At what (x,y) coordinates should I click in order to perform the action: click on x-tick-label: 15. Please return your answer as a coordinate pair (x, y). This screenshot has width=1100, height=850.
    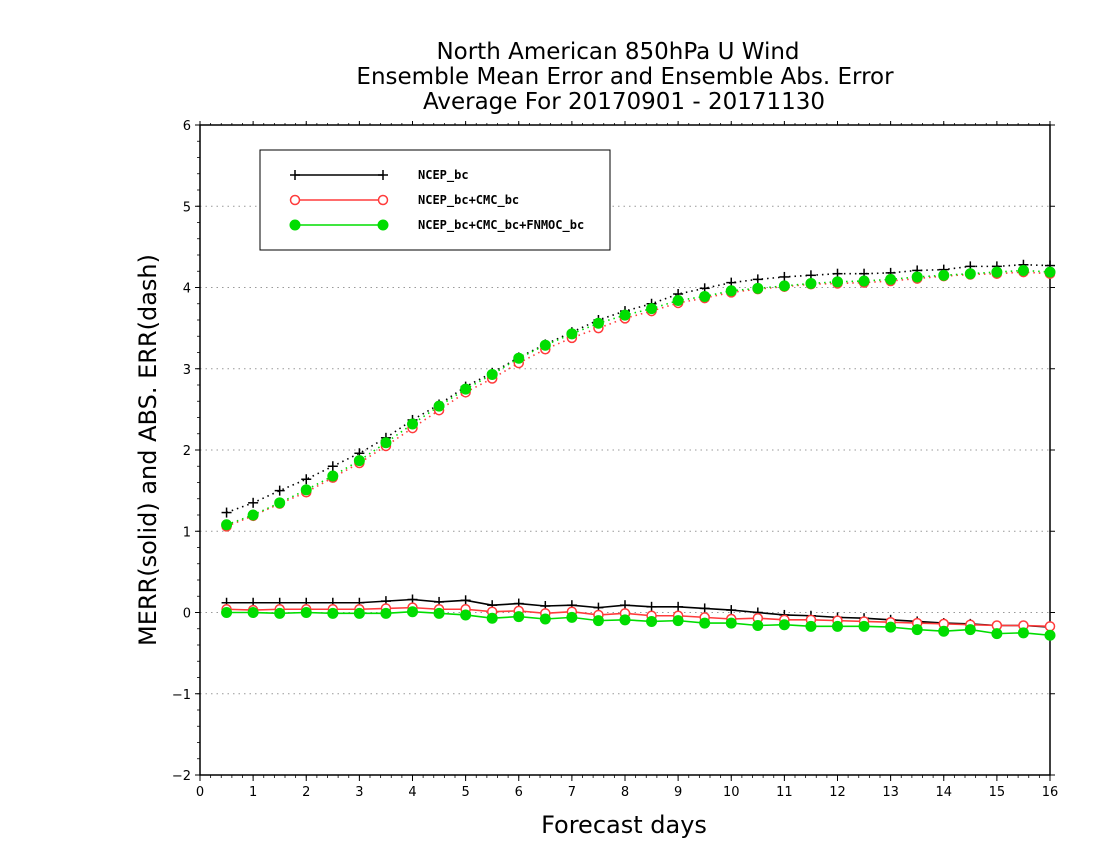
    Looking at the image, I should click on (997, 792).